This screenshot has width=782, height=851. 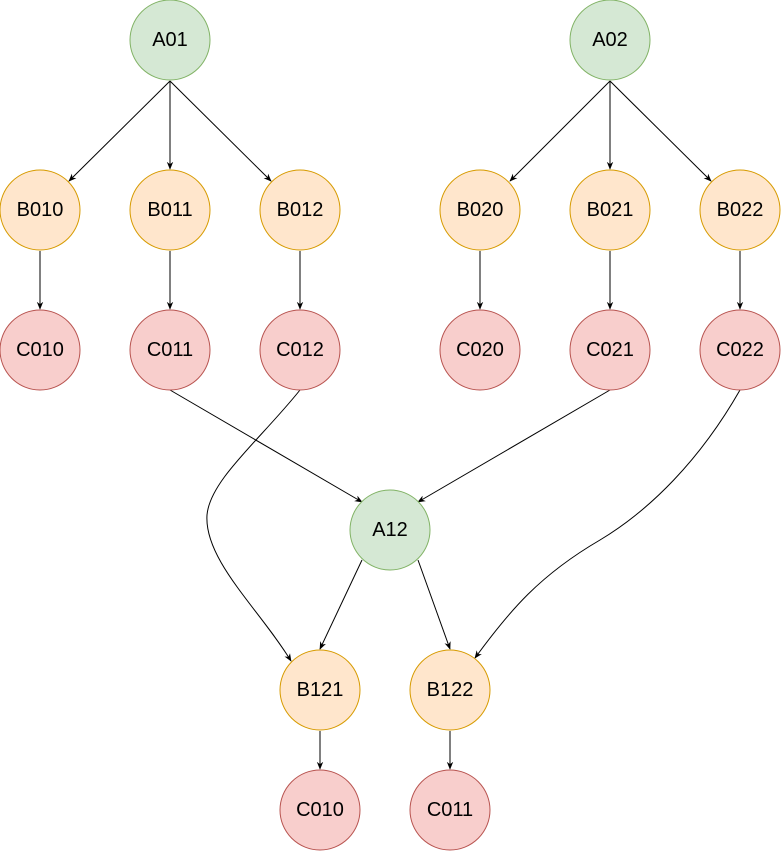 I want to click on node-label: B022, so click(x=740, y=210).